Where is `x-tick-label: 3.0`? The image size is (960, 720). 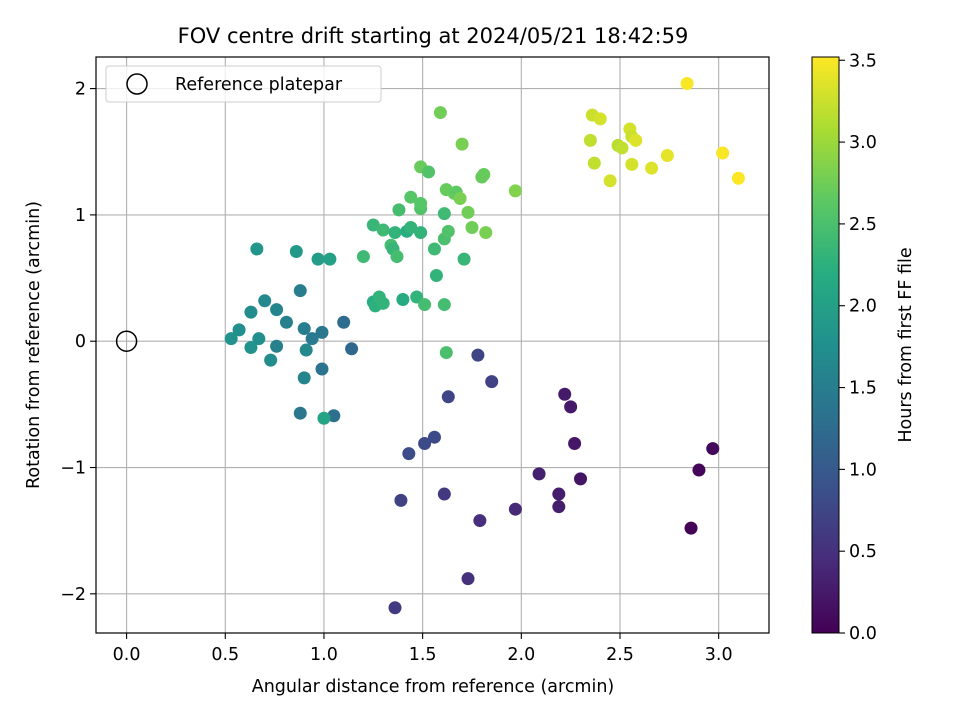
x-tick-label: 3.0 is located at coordinates (719, 655).